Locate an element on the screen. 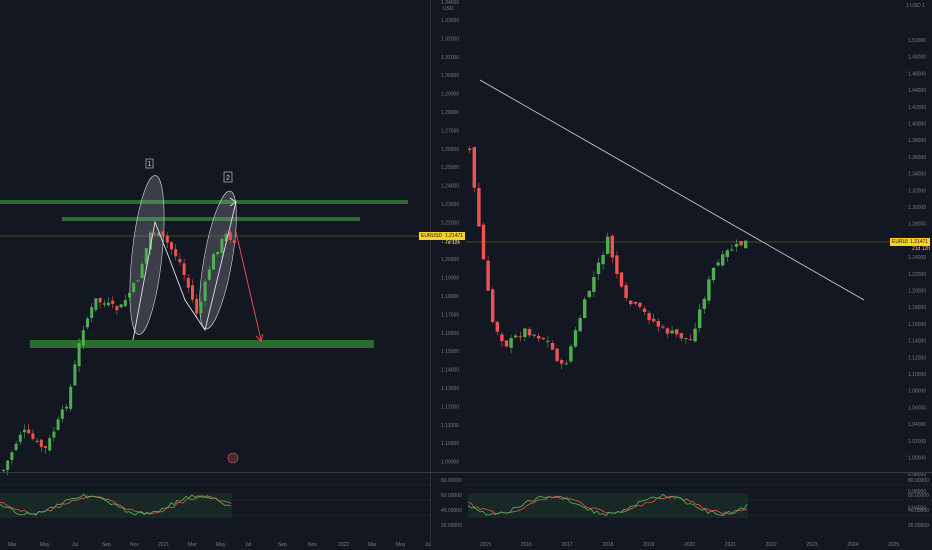 The height and width of the screenshot is (550, 932). center-tick-label: 1.21000 is located at coordinates (450, 242).